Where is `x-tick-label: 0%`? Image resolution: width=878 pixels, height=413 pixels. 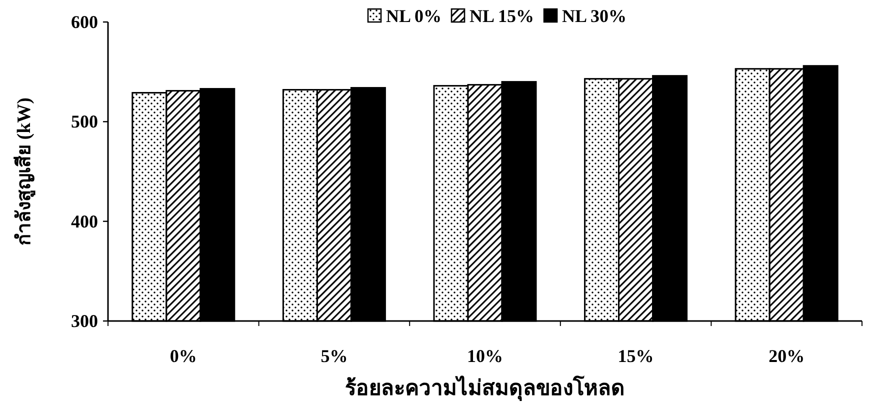 x-tick-label: 0% is located at coordinates (183, 356).